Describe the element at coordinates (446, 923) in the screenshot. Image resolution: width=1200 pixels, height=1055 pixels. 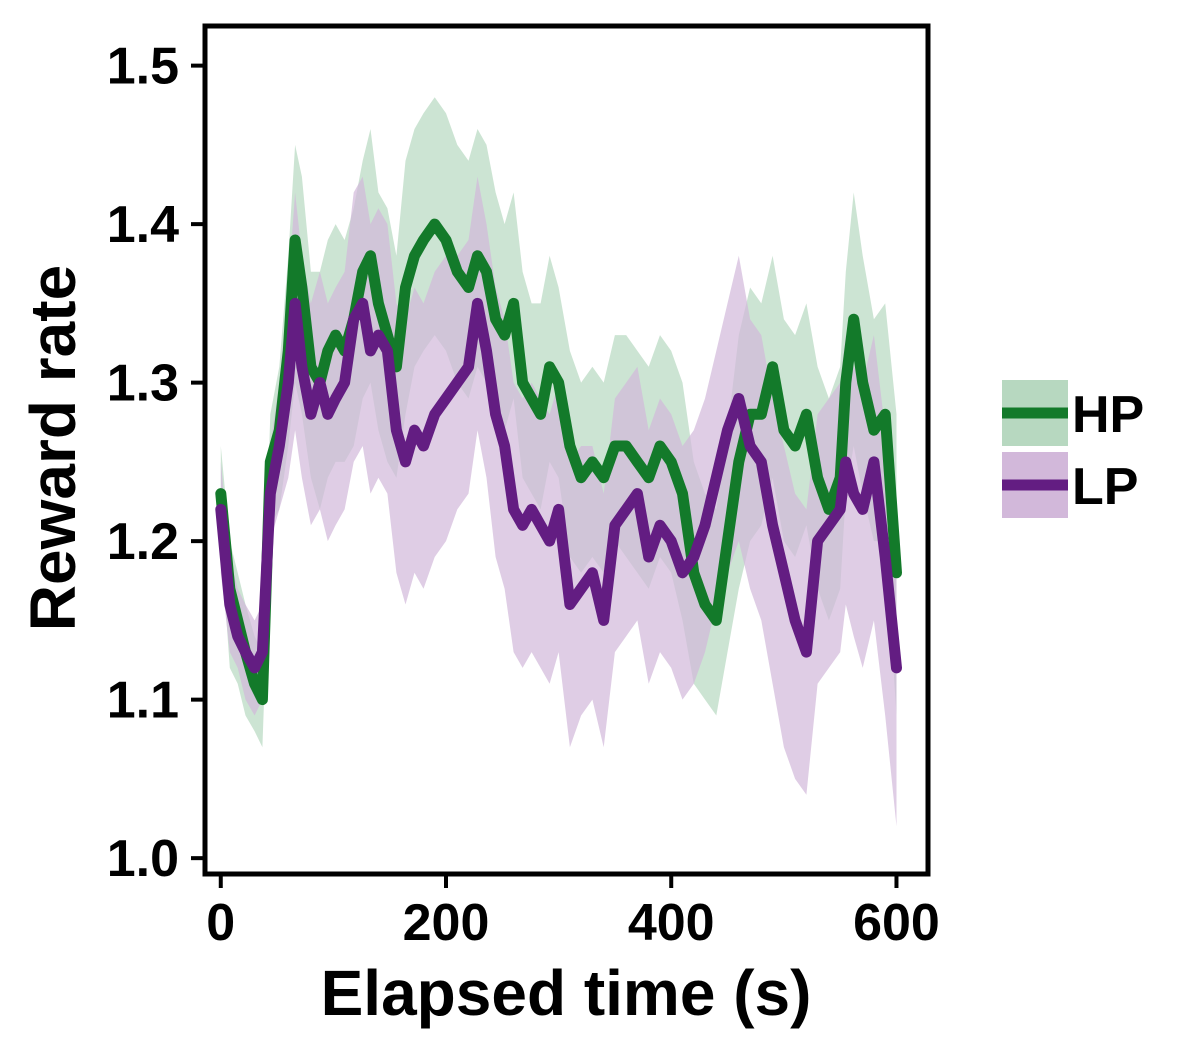
I see `x-tick-label: 200` at that location.